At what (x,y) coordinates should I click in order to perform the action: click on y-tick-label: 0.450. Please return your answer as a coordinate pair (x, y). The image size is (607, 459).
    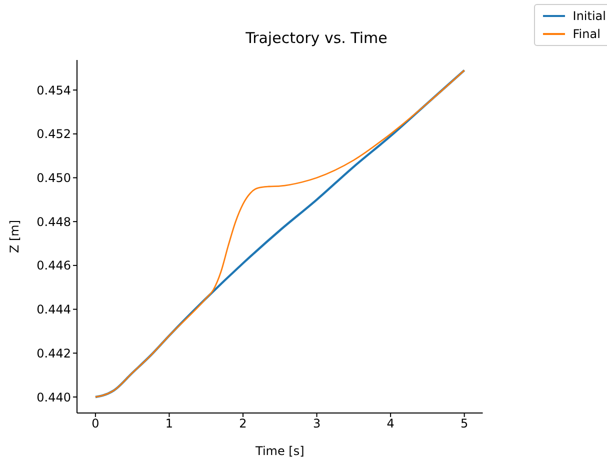
    Looking at the image, I should click on (53, 178).